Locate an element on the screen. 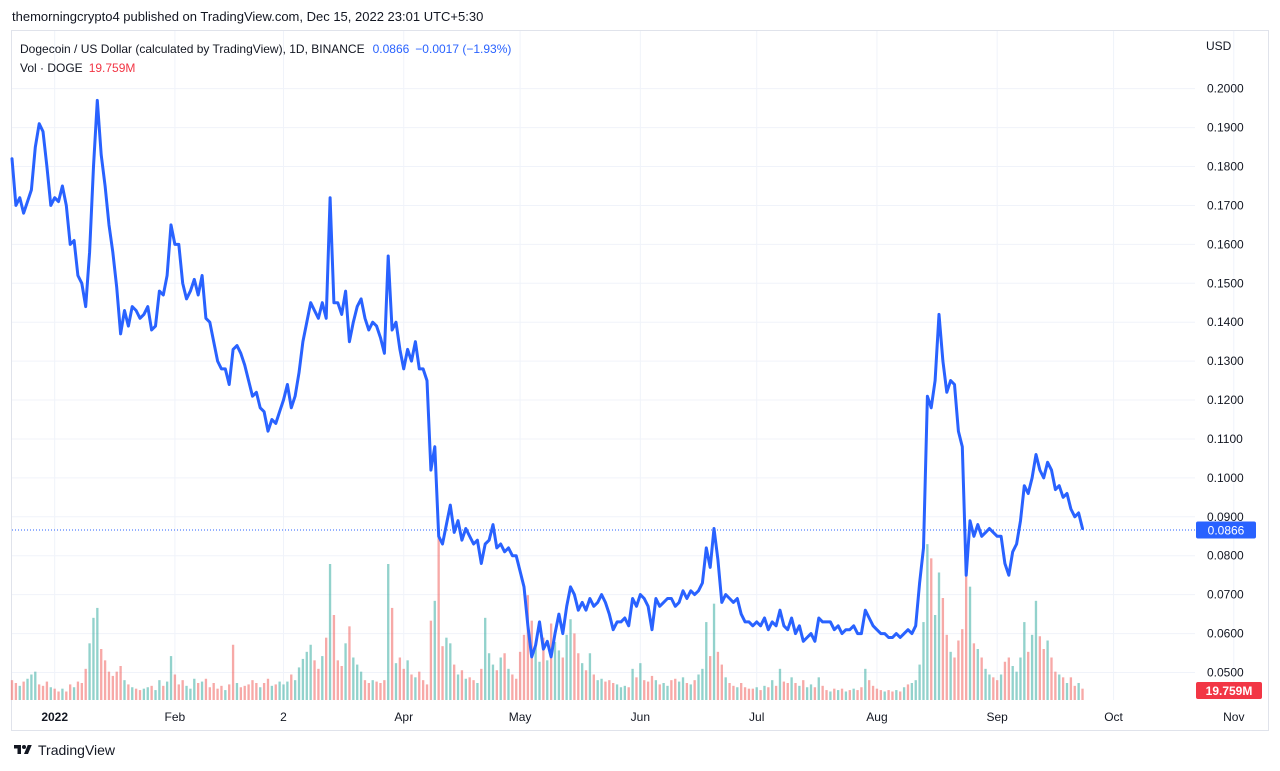  price-change-value: −0.0017 (−1.93%) is located at coordinates (463, 49).